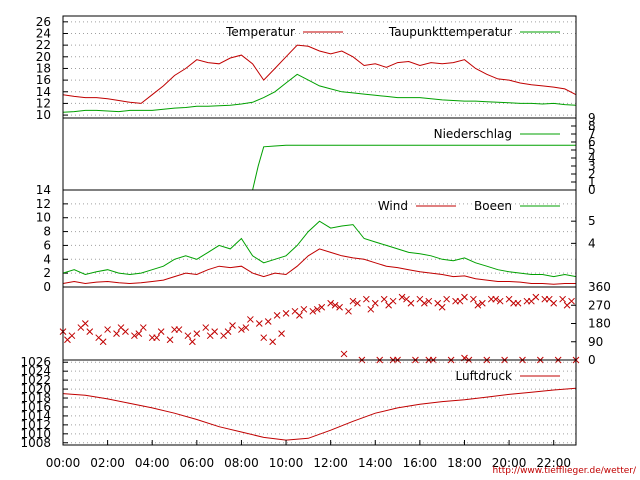  What do you see at coordinates (43, 190) in the screenshot?
I see `wind-left-tick-label: 14` at bounding box center [43, 190].